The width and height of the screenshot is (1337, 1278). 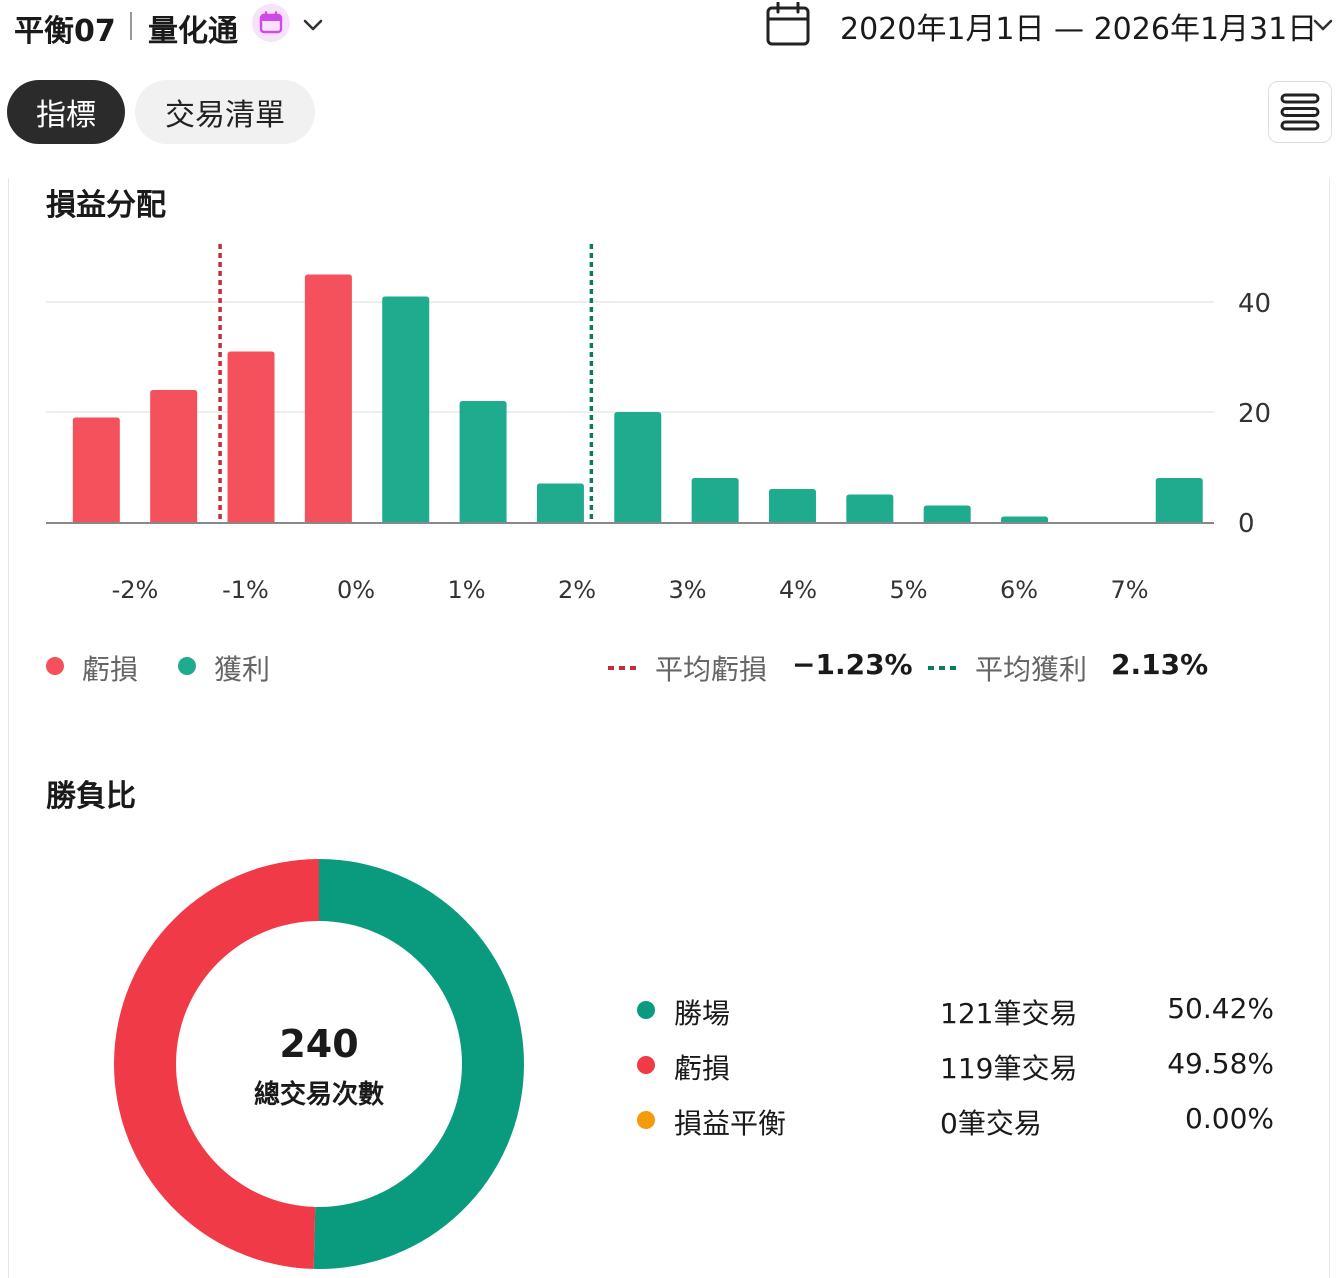 I want to click on header: 平衡07 量化通 2020年1月1日 — 2026年1月31日, so click(x=668, y=25).